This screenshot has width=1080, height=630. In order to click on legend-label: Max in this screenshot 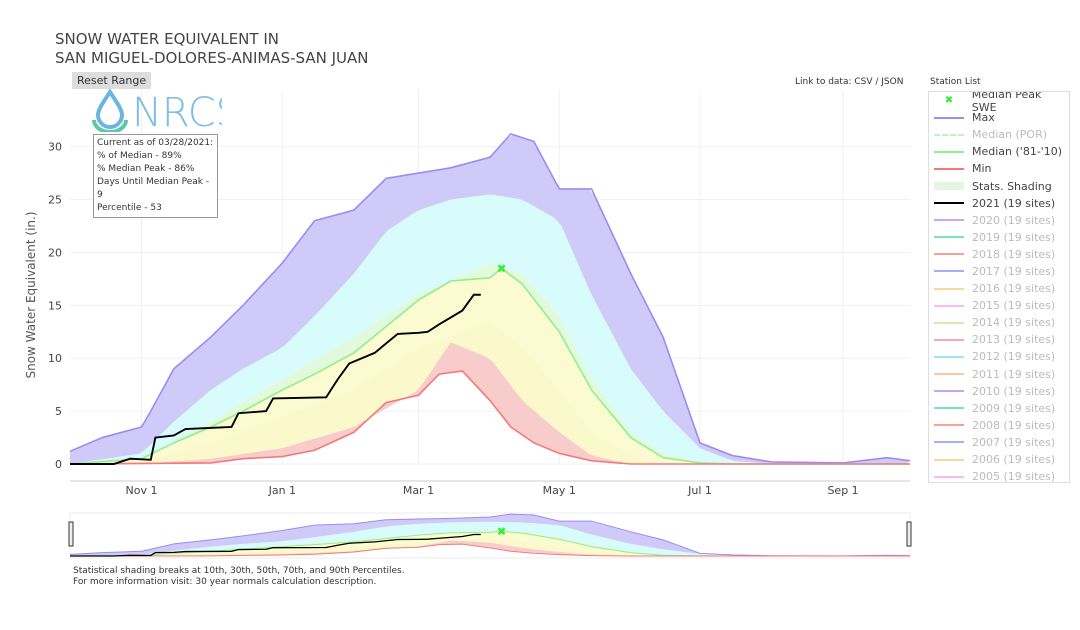, I will do `click(983, 118)`.